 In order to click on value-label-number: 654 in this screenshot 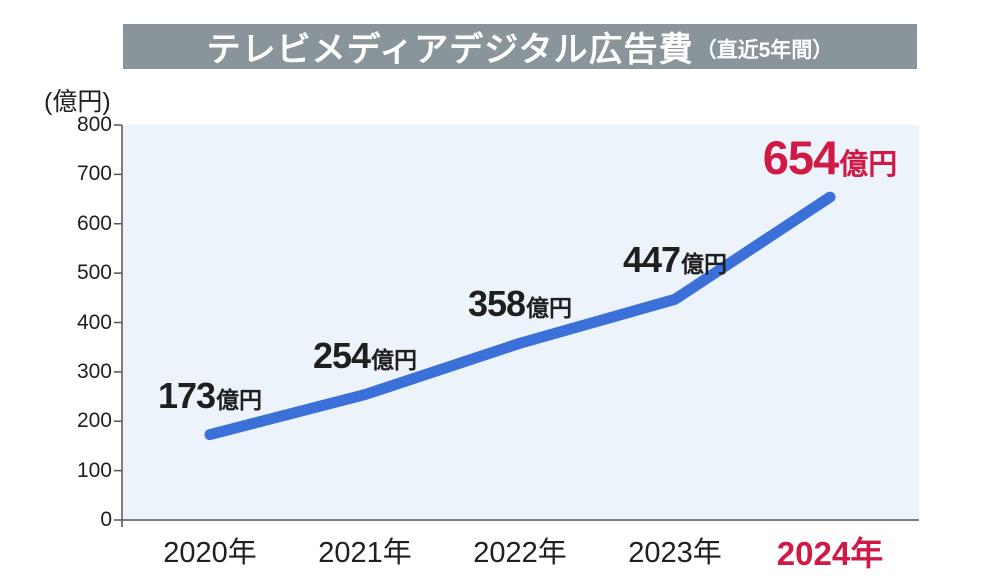, I will do `click(800, 158)`.